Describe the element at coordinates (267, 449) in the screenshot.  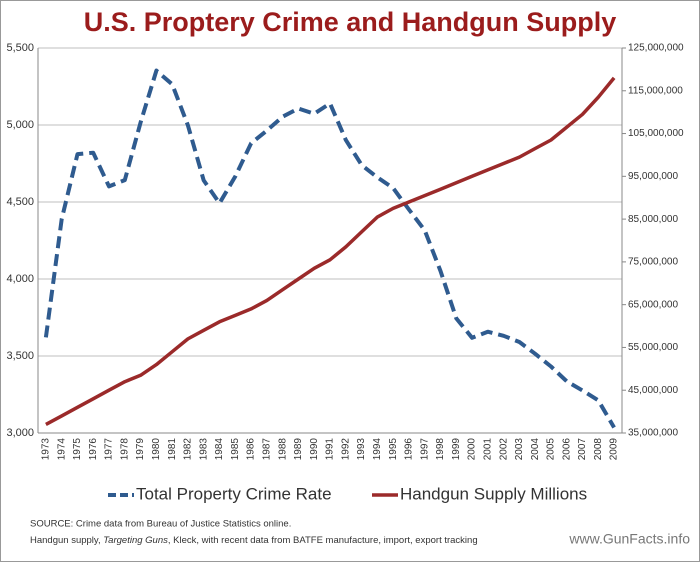
I see `x-tick-label: 1987` at that location.